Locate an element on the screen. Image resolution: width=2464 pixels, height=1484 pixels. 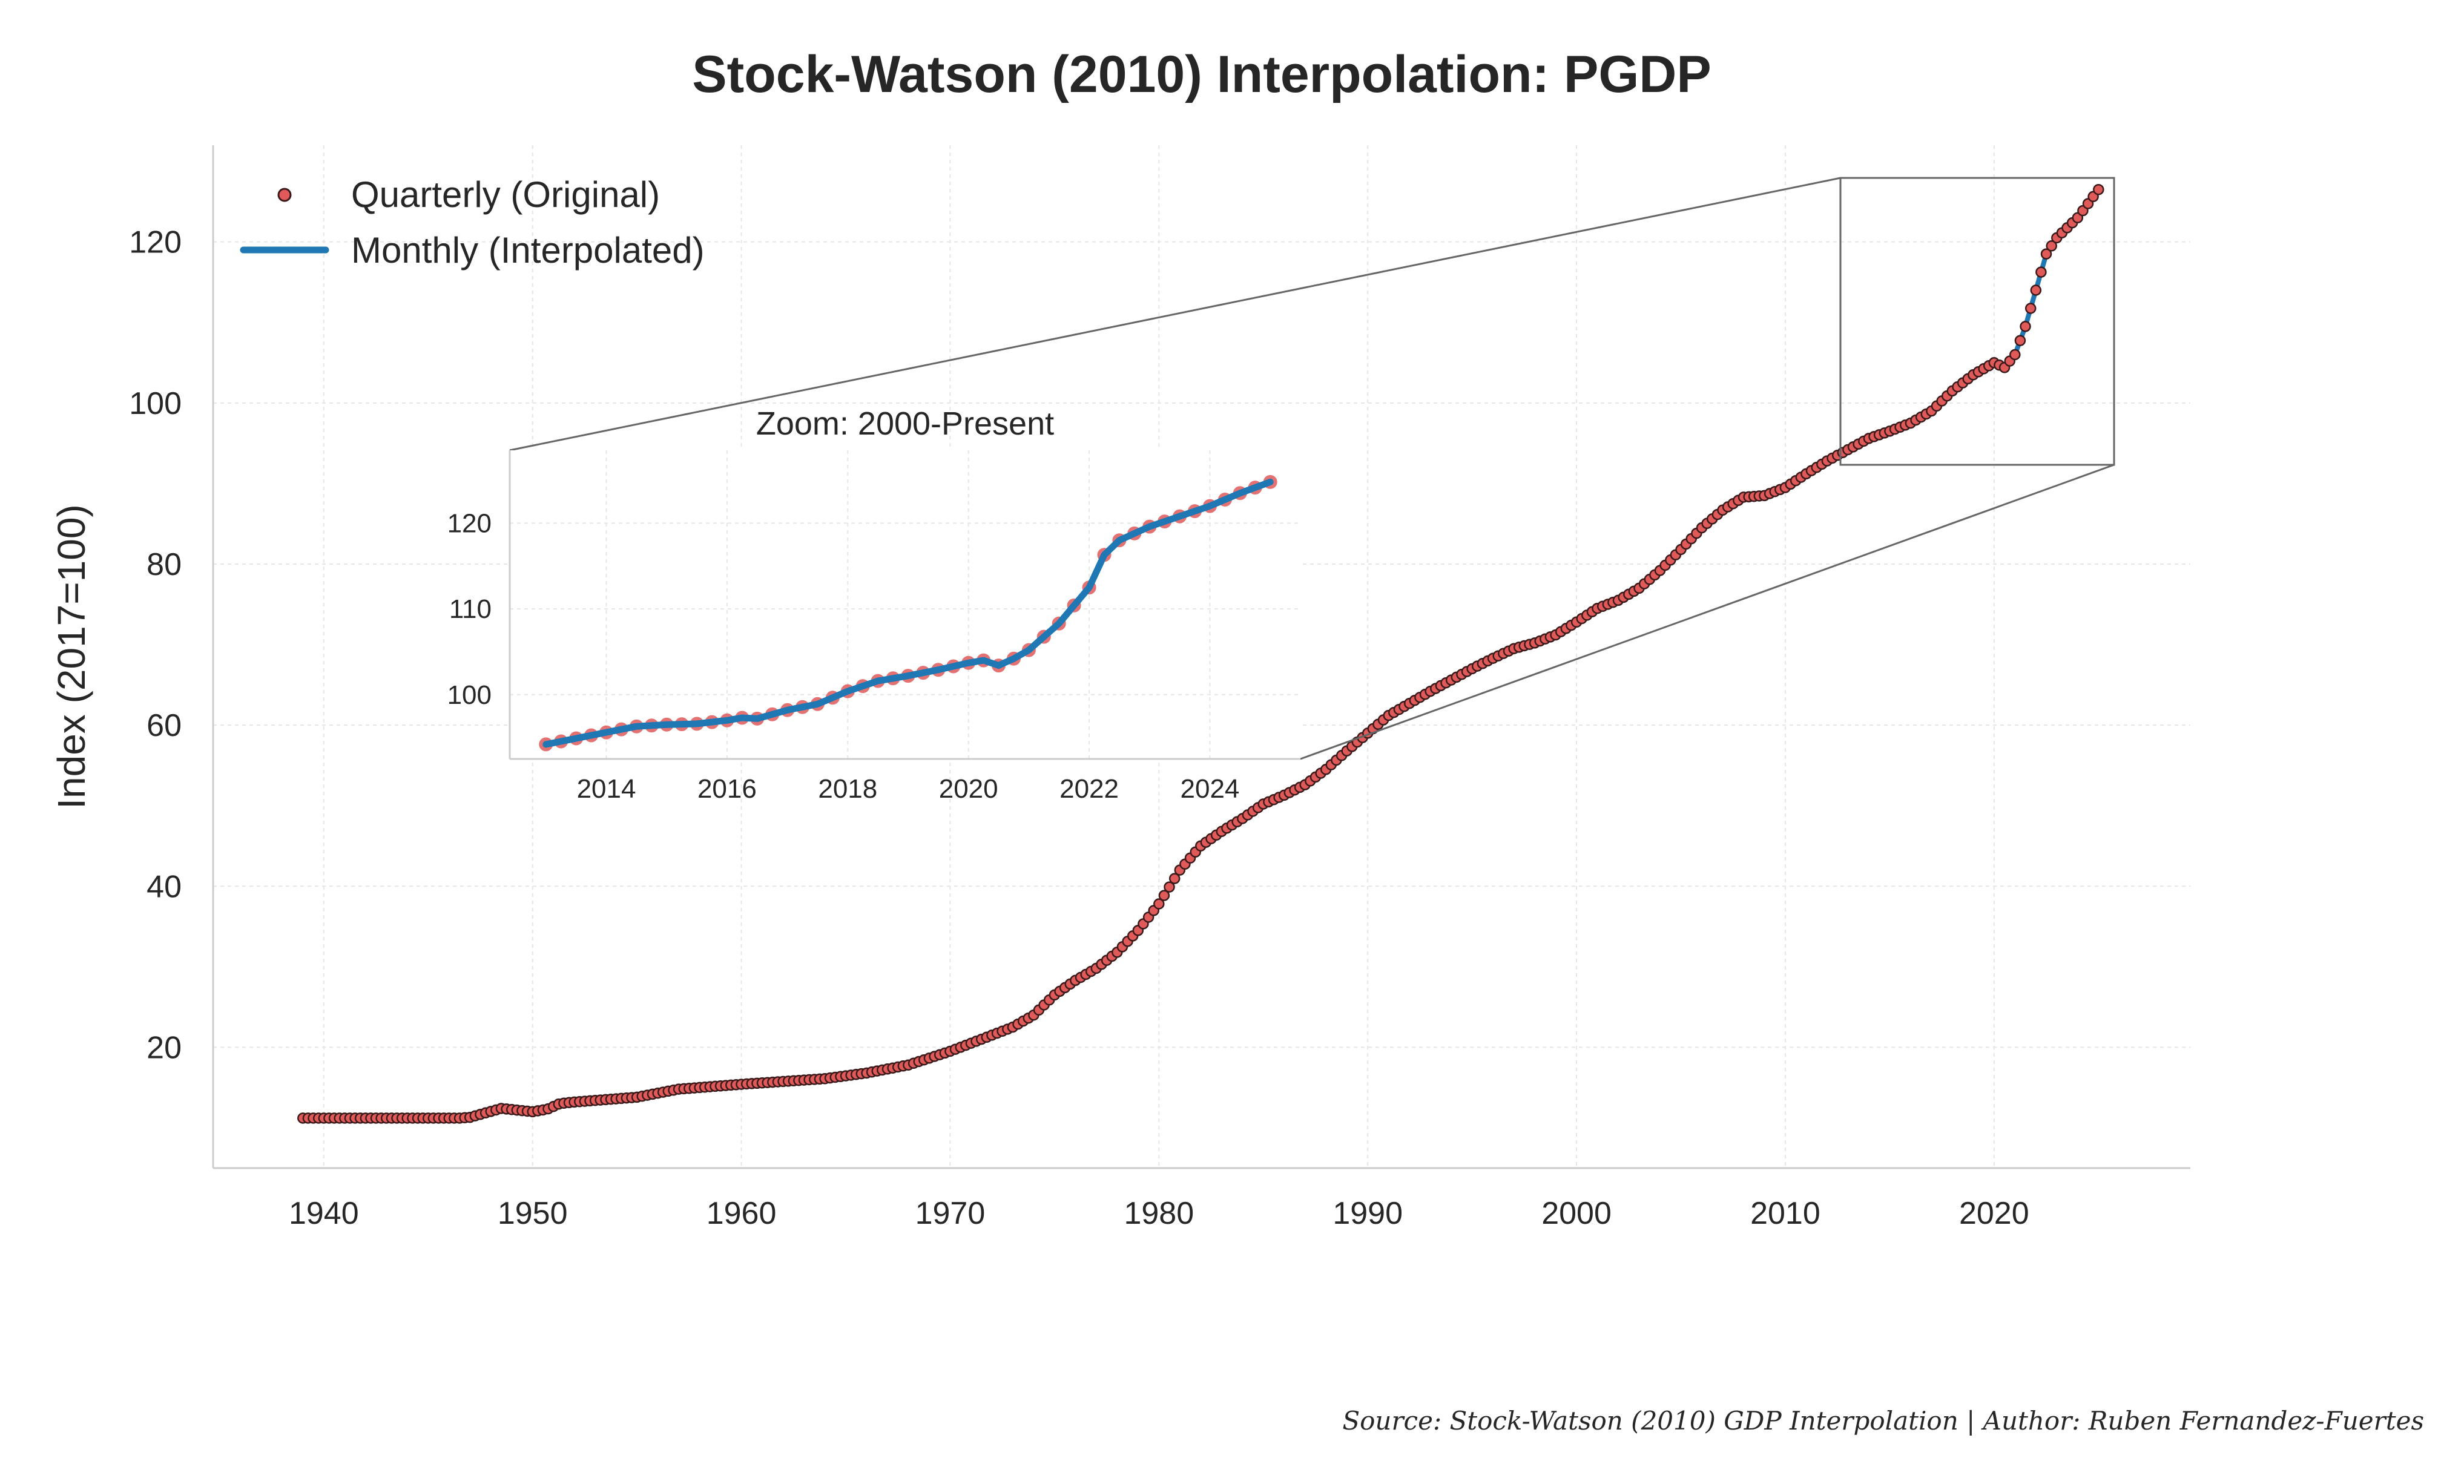
x-tick-label: 1990 is located at coordinates (1367, 1214).